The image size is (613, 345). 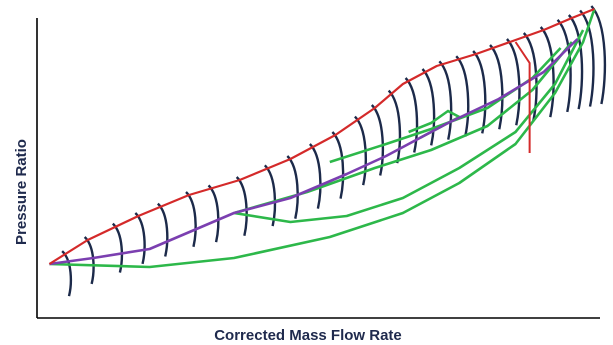 What do you see at coordinates (308, 335) in the screenshot?
I see `x-axis-label: Corrected Mass Flow Rate` at bounding box center [308, 335].